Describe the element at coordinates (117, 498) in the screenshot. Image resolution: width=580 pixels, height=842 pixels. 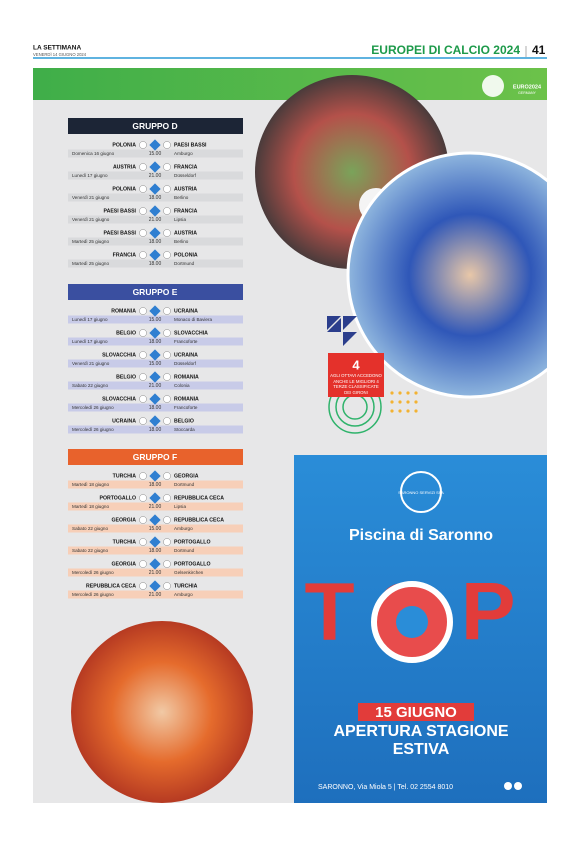
I see `home-team: PORTOGALLO` at that location.